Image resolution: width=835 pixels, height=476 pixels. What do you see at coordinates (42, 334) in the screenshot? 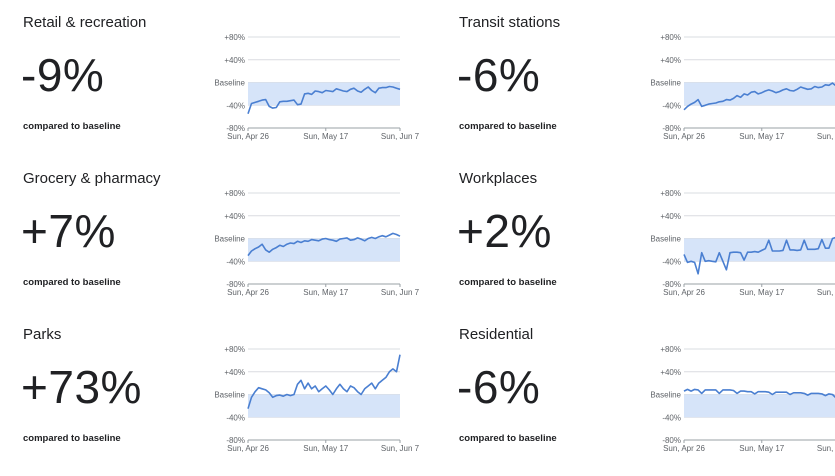
I see `category-title: Parks` at bounding box center [42, 334].